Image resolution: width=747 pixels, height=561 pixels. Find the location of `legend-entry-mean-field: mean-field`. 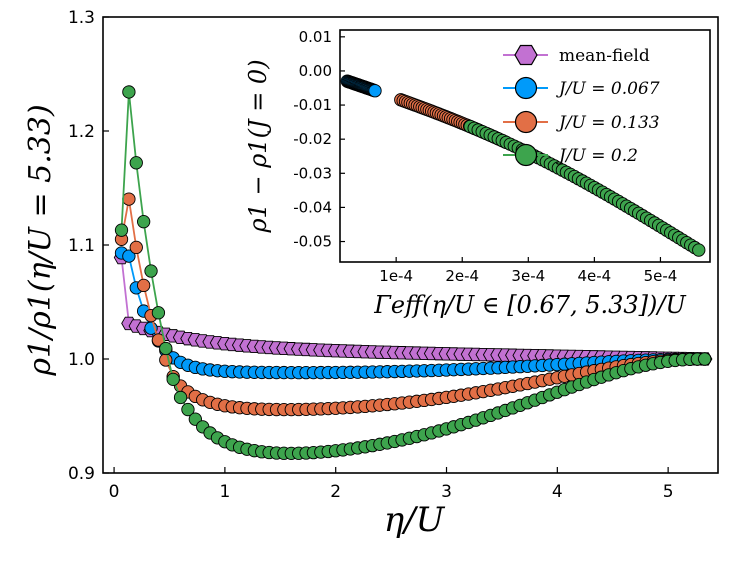

legend-entry-mean-field: mean-field is located at coordinates (576, 55).